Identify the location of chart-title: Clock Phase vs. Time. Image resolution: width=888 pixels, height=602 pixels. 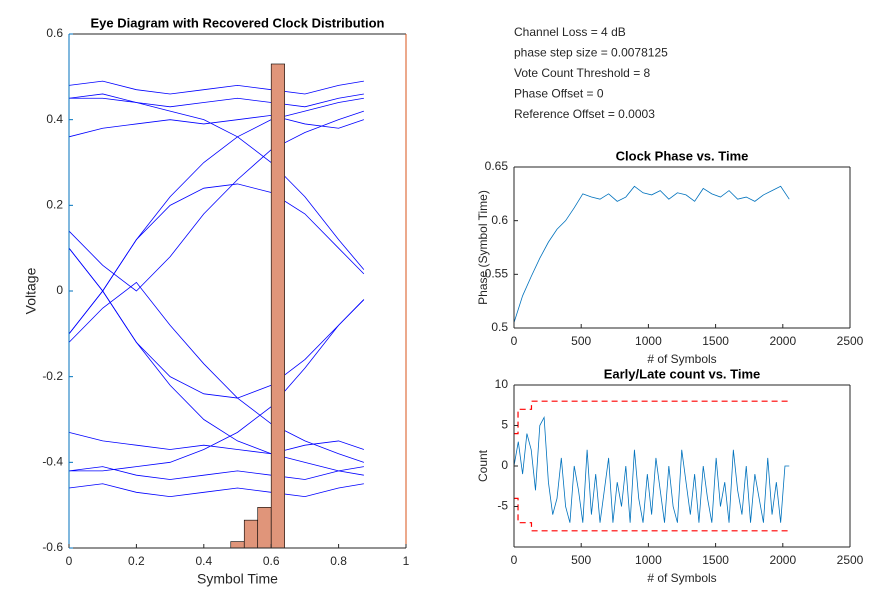
(682, 155).